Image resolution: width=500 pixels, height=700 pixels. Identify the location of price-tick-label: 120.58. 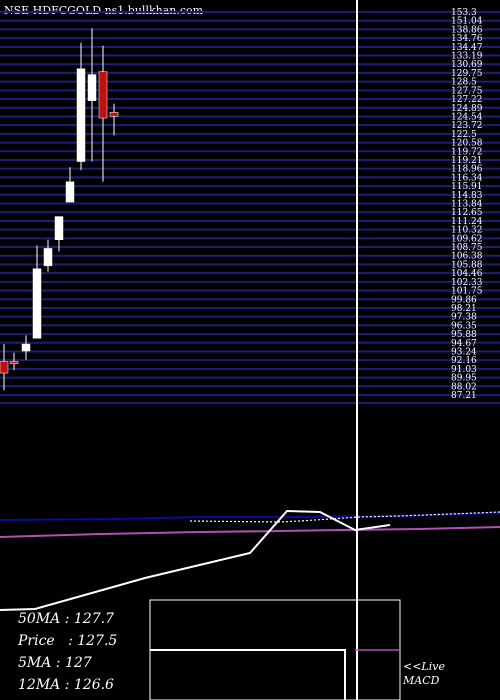
(467, 144).